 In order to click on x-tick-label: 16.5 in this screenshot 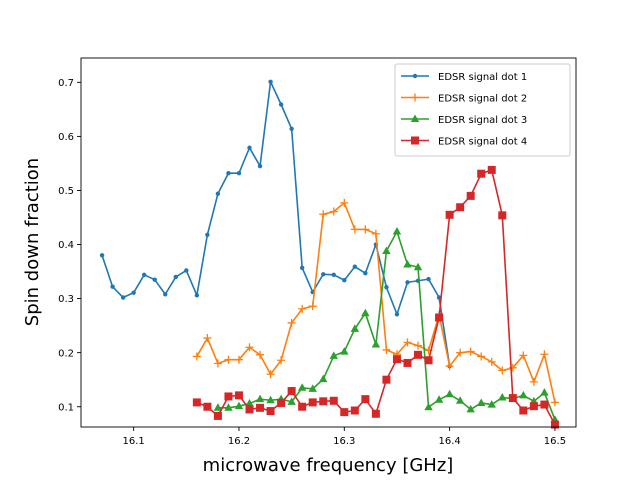, I will do `click(555, 441)`.